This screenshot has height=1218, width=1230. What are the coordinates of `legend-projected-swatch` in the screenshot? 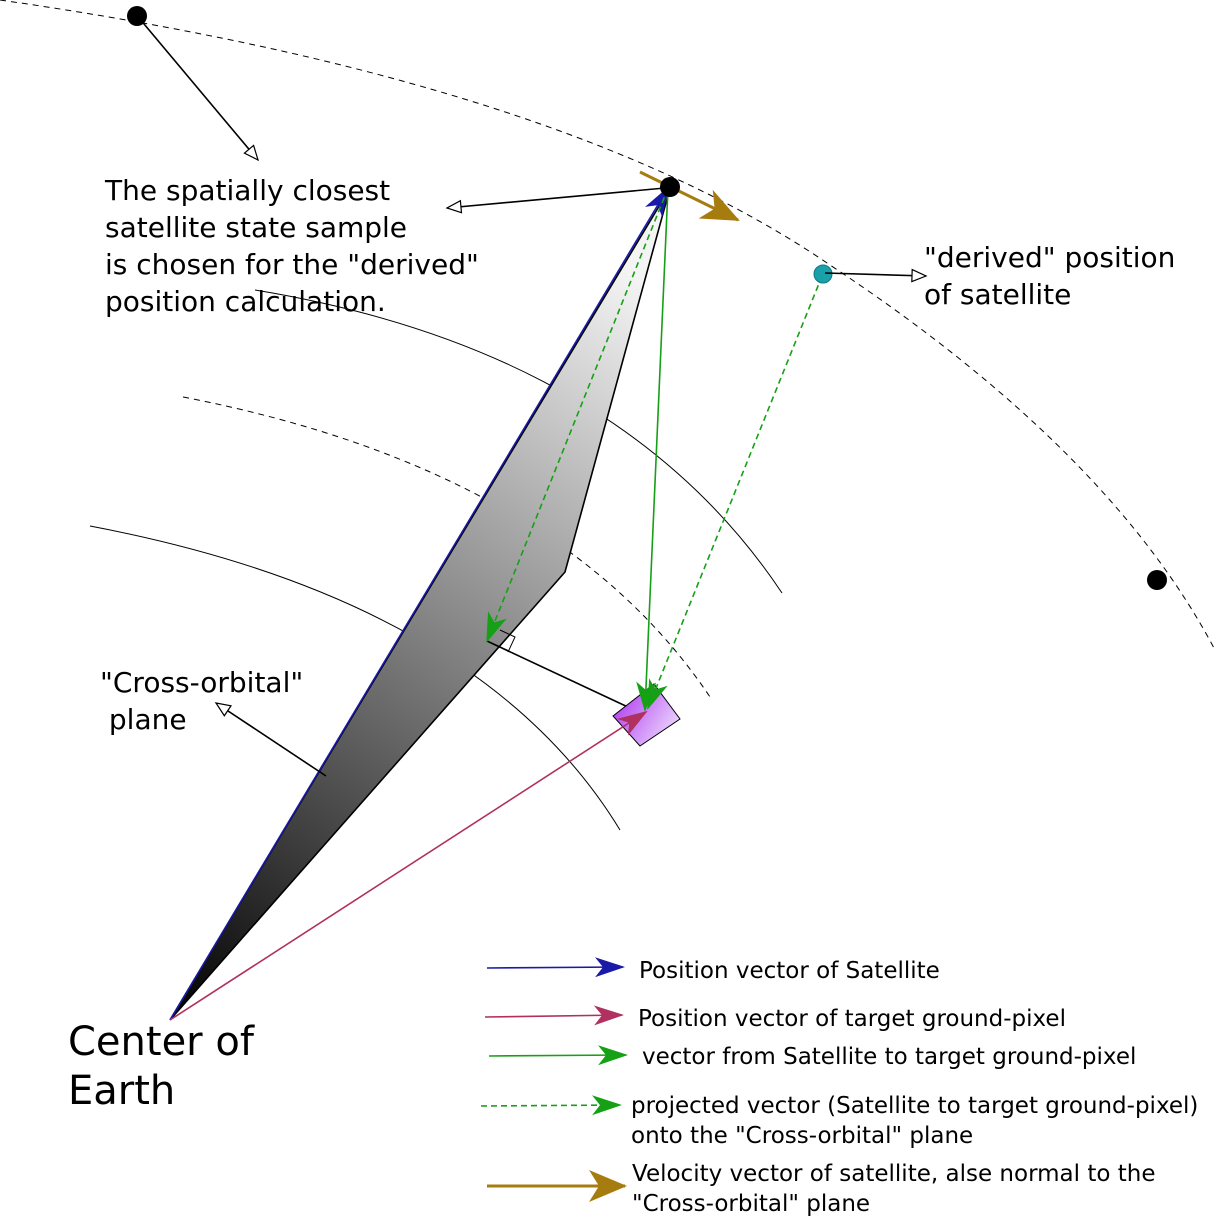 It's located at (551, 1105).